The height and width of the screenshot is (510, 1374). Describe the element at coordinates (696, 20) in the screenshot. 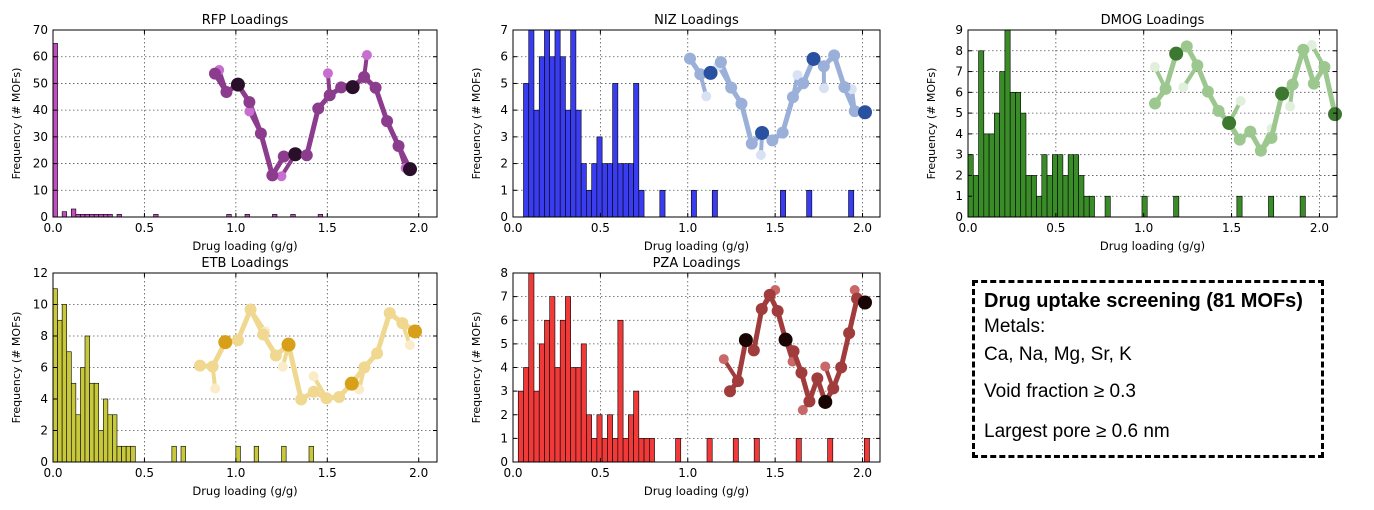

I see `chart-title: NIZ Loadings` at that location.